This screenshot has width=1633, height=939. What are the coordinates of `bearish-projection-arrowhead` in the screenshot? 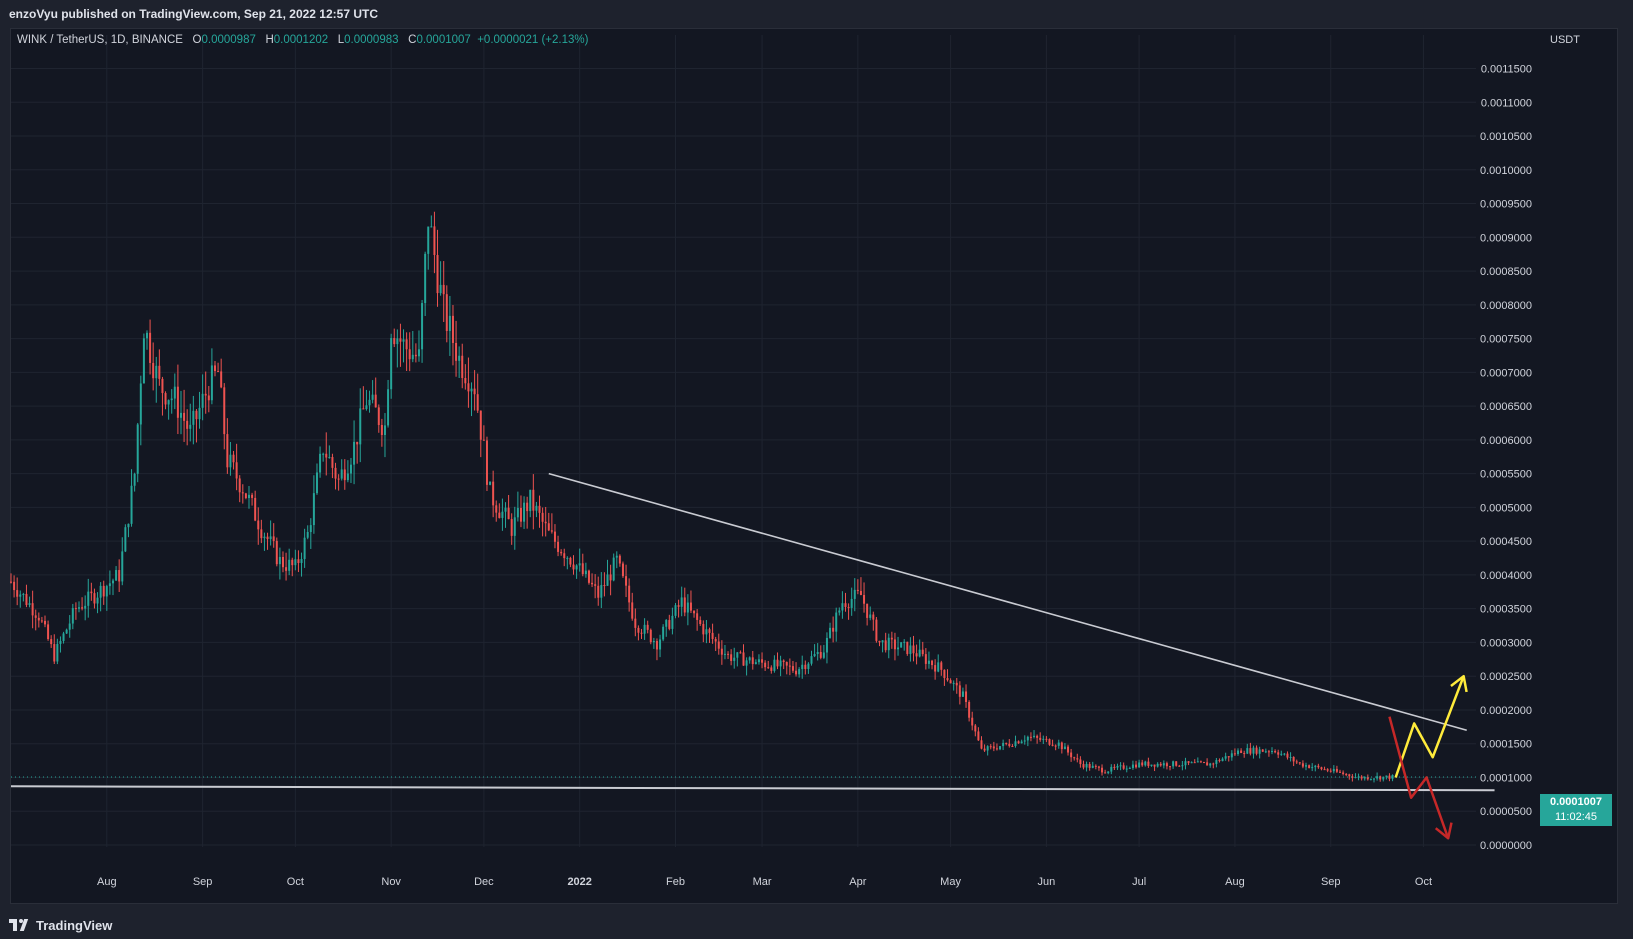 It's located at (1443, 831).